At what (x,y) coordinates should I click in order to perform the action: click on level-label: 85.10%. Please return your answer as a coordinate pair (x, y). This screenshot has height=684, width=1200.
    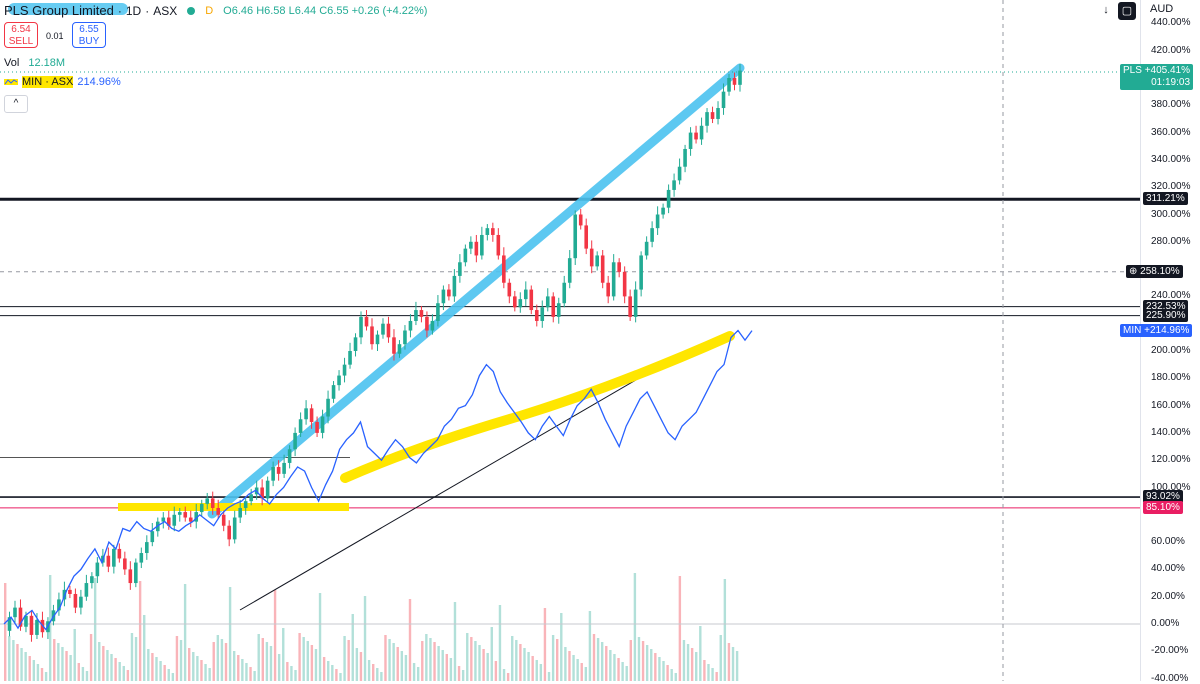
    Looking at the image, I should click on (1163, 507).